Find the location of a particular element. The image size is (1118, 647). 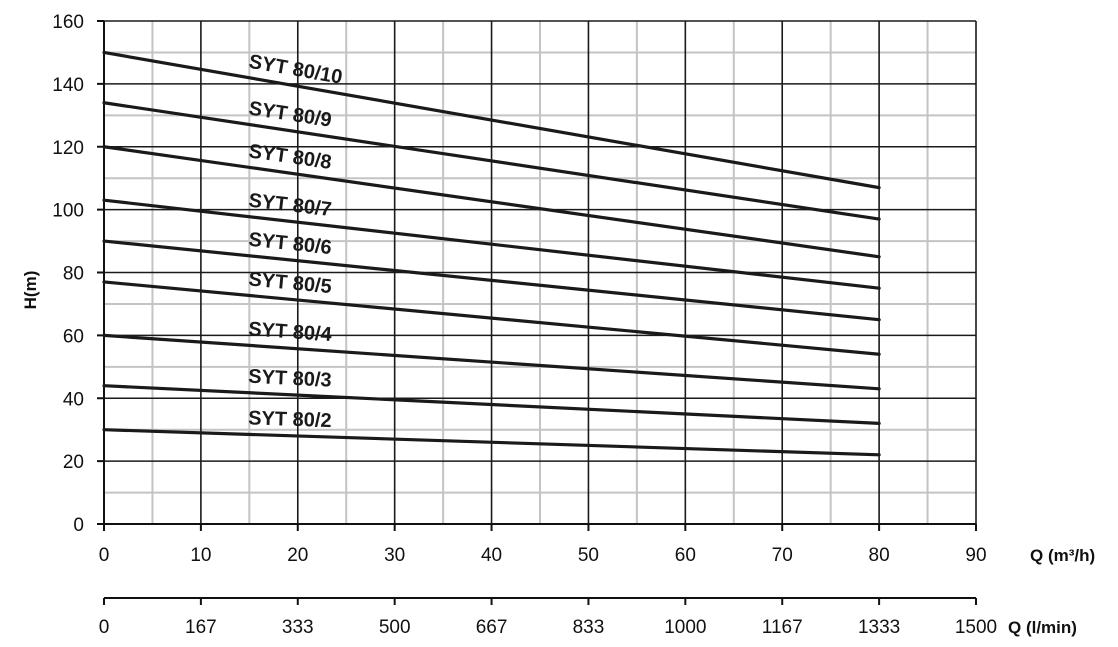

x-tick-label: 30 is located at coordinates (394, 555).